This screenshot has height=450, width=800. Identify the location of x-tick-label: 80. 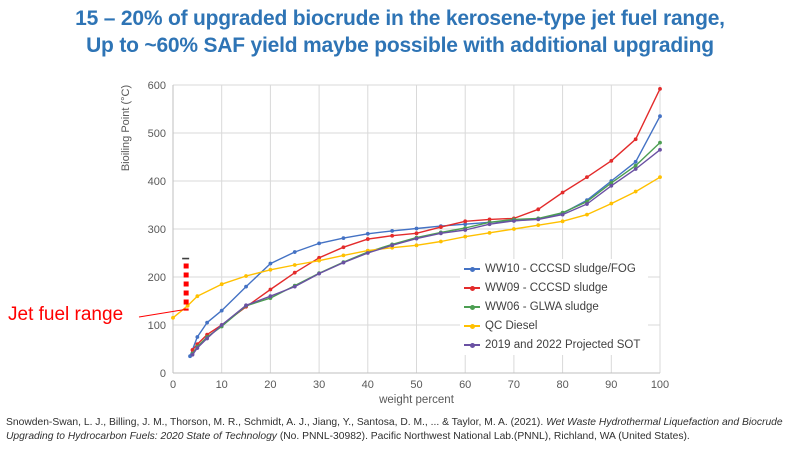
(562, 385).